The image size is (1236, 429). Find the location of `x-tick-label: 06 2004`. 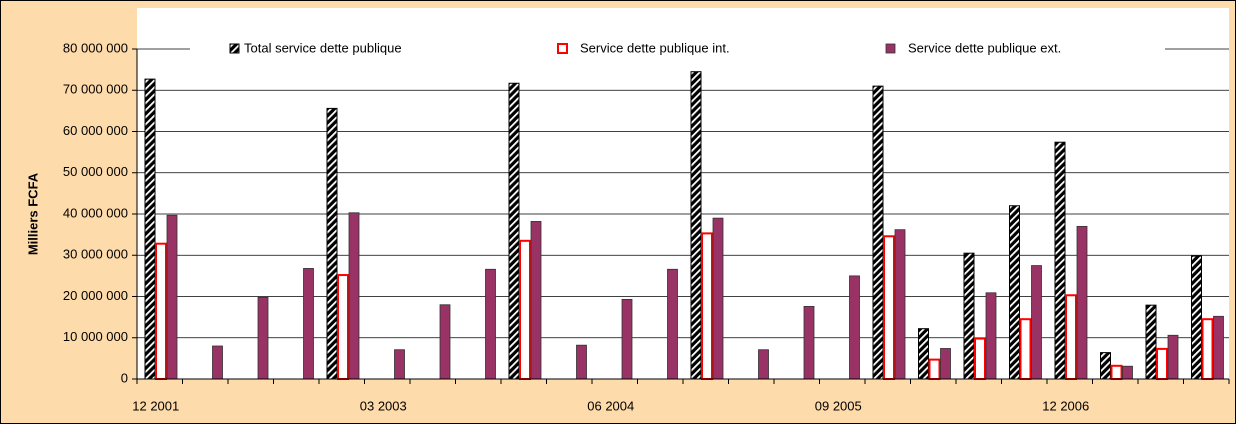

x-tick-label: 06 2004 is located at coordinates (610, 405).